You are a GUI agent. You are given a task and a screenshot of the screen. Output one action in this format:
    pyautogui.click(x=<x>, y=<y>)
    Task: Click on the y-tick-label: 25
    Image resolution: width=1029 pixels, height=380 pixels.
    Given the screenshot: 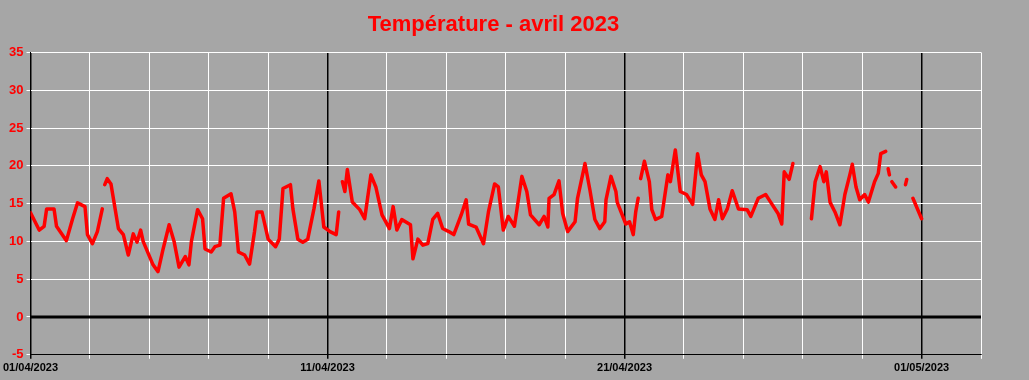 What is the action you would take?
    pyautogui.click(x=16, y=127)
    